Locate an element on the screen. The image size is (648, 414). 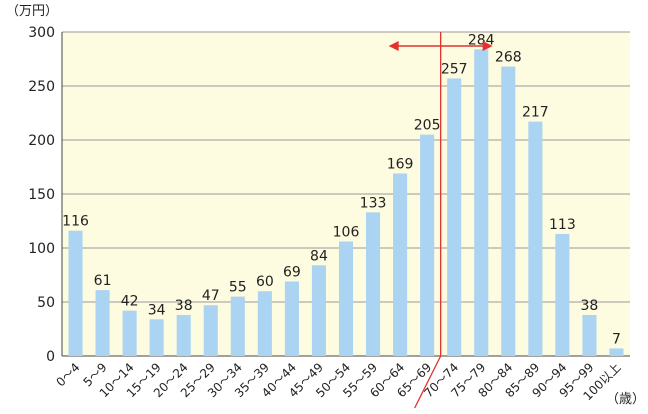
bar-value-label: 60 is located at coordinates (265, 282).